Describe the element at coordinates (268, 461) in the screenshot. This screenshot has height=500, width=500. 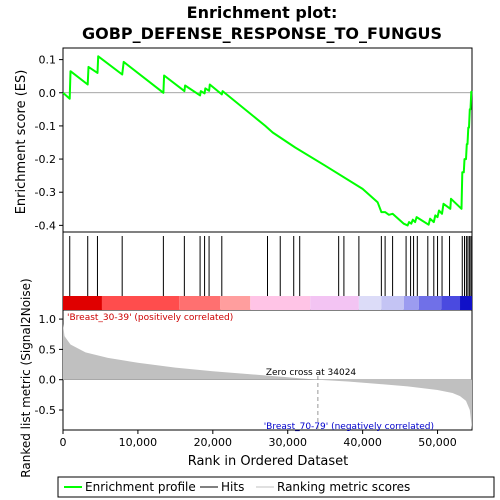
I see `x-axis-label: Rank in Ordered Dataset` at that location.